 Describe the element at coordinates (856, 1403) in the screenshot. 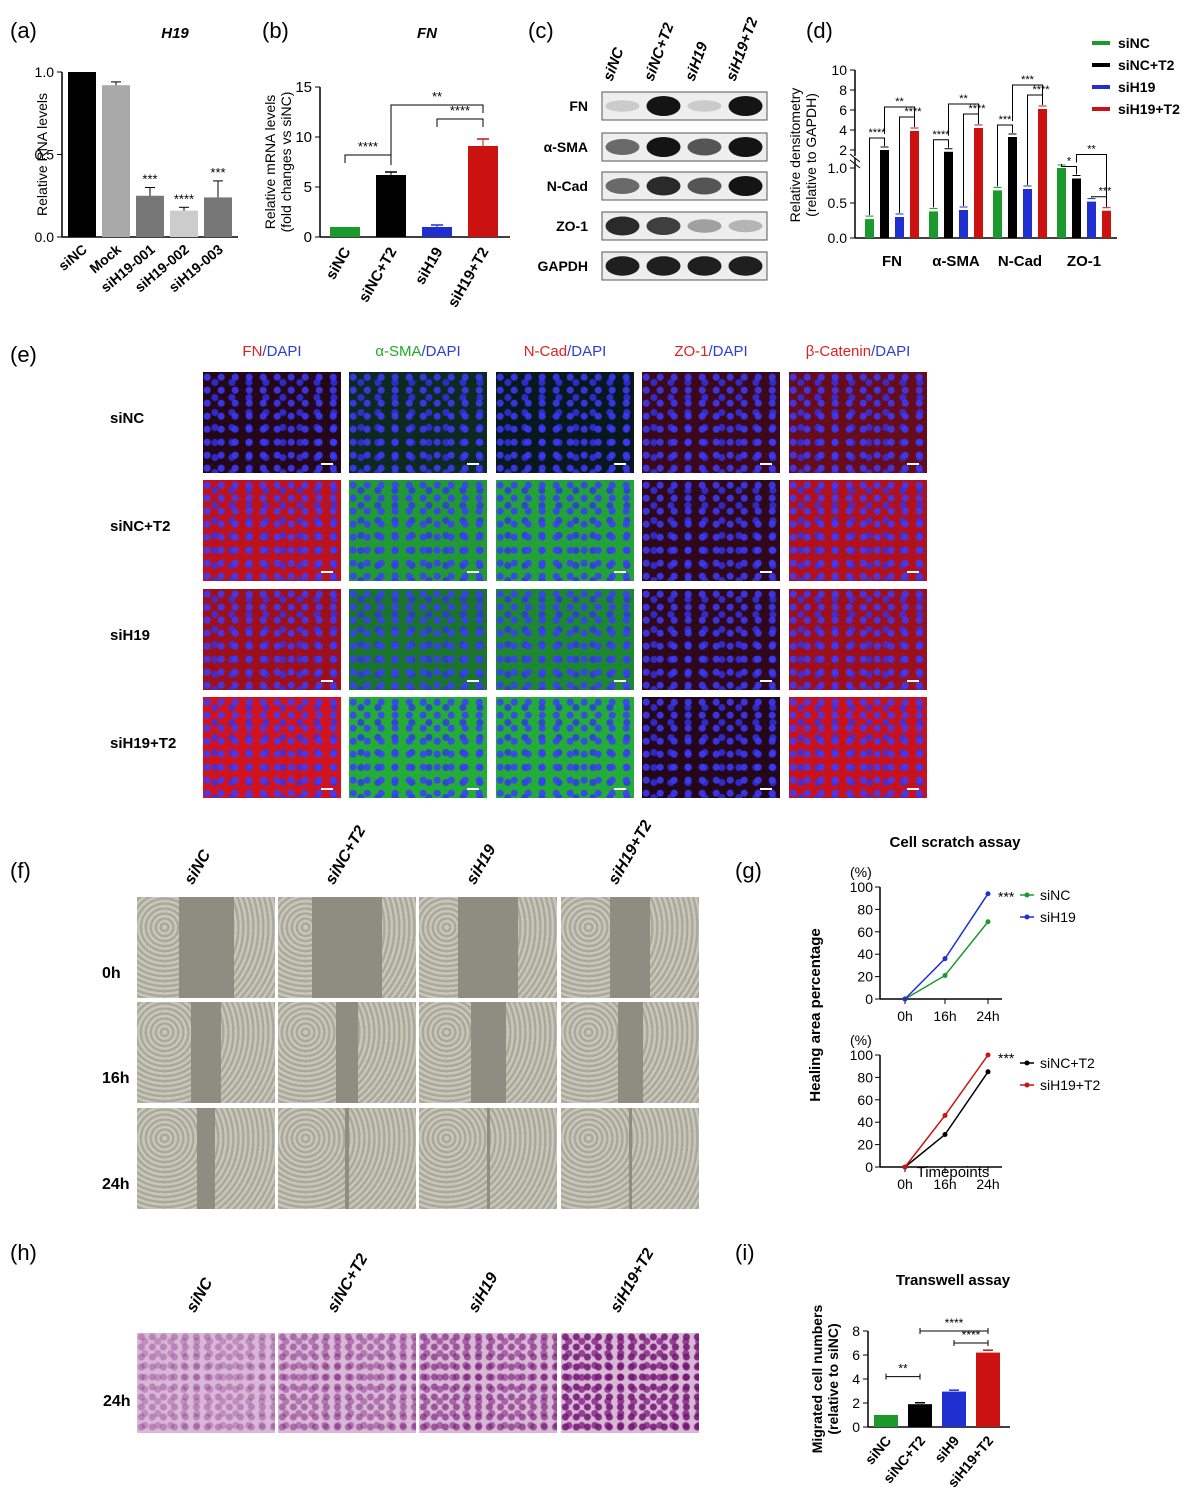

I see `chart-i-ytick-label: 2` at that location.